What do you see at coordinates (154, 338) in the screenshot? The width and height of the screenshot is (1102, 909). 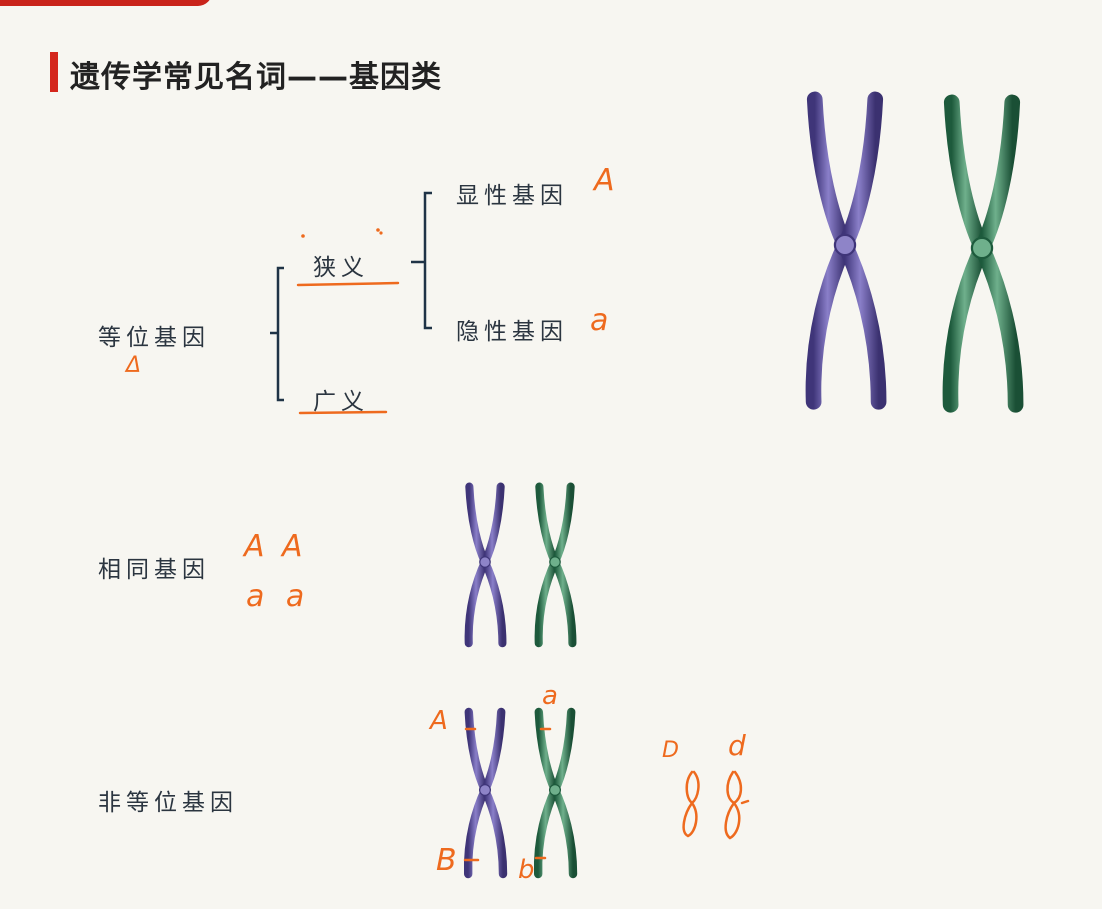 I see `allele-label: 等位基因` at bounding box center [154, 338].